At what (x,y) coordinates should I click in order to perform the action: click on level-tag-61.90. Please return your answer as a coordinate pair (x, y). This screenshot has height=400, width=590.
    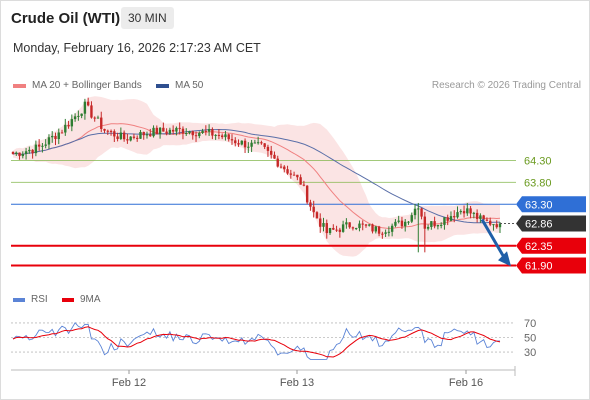
    Looking at the image, I should click on (551, 265).